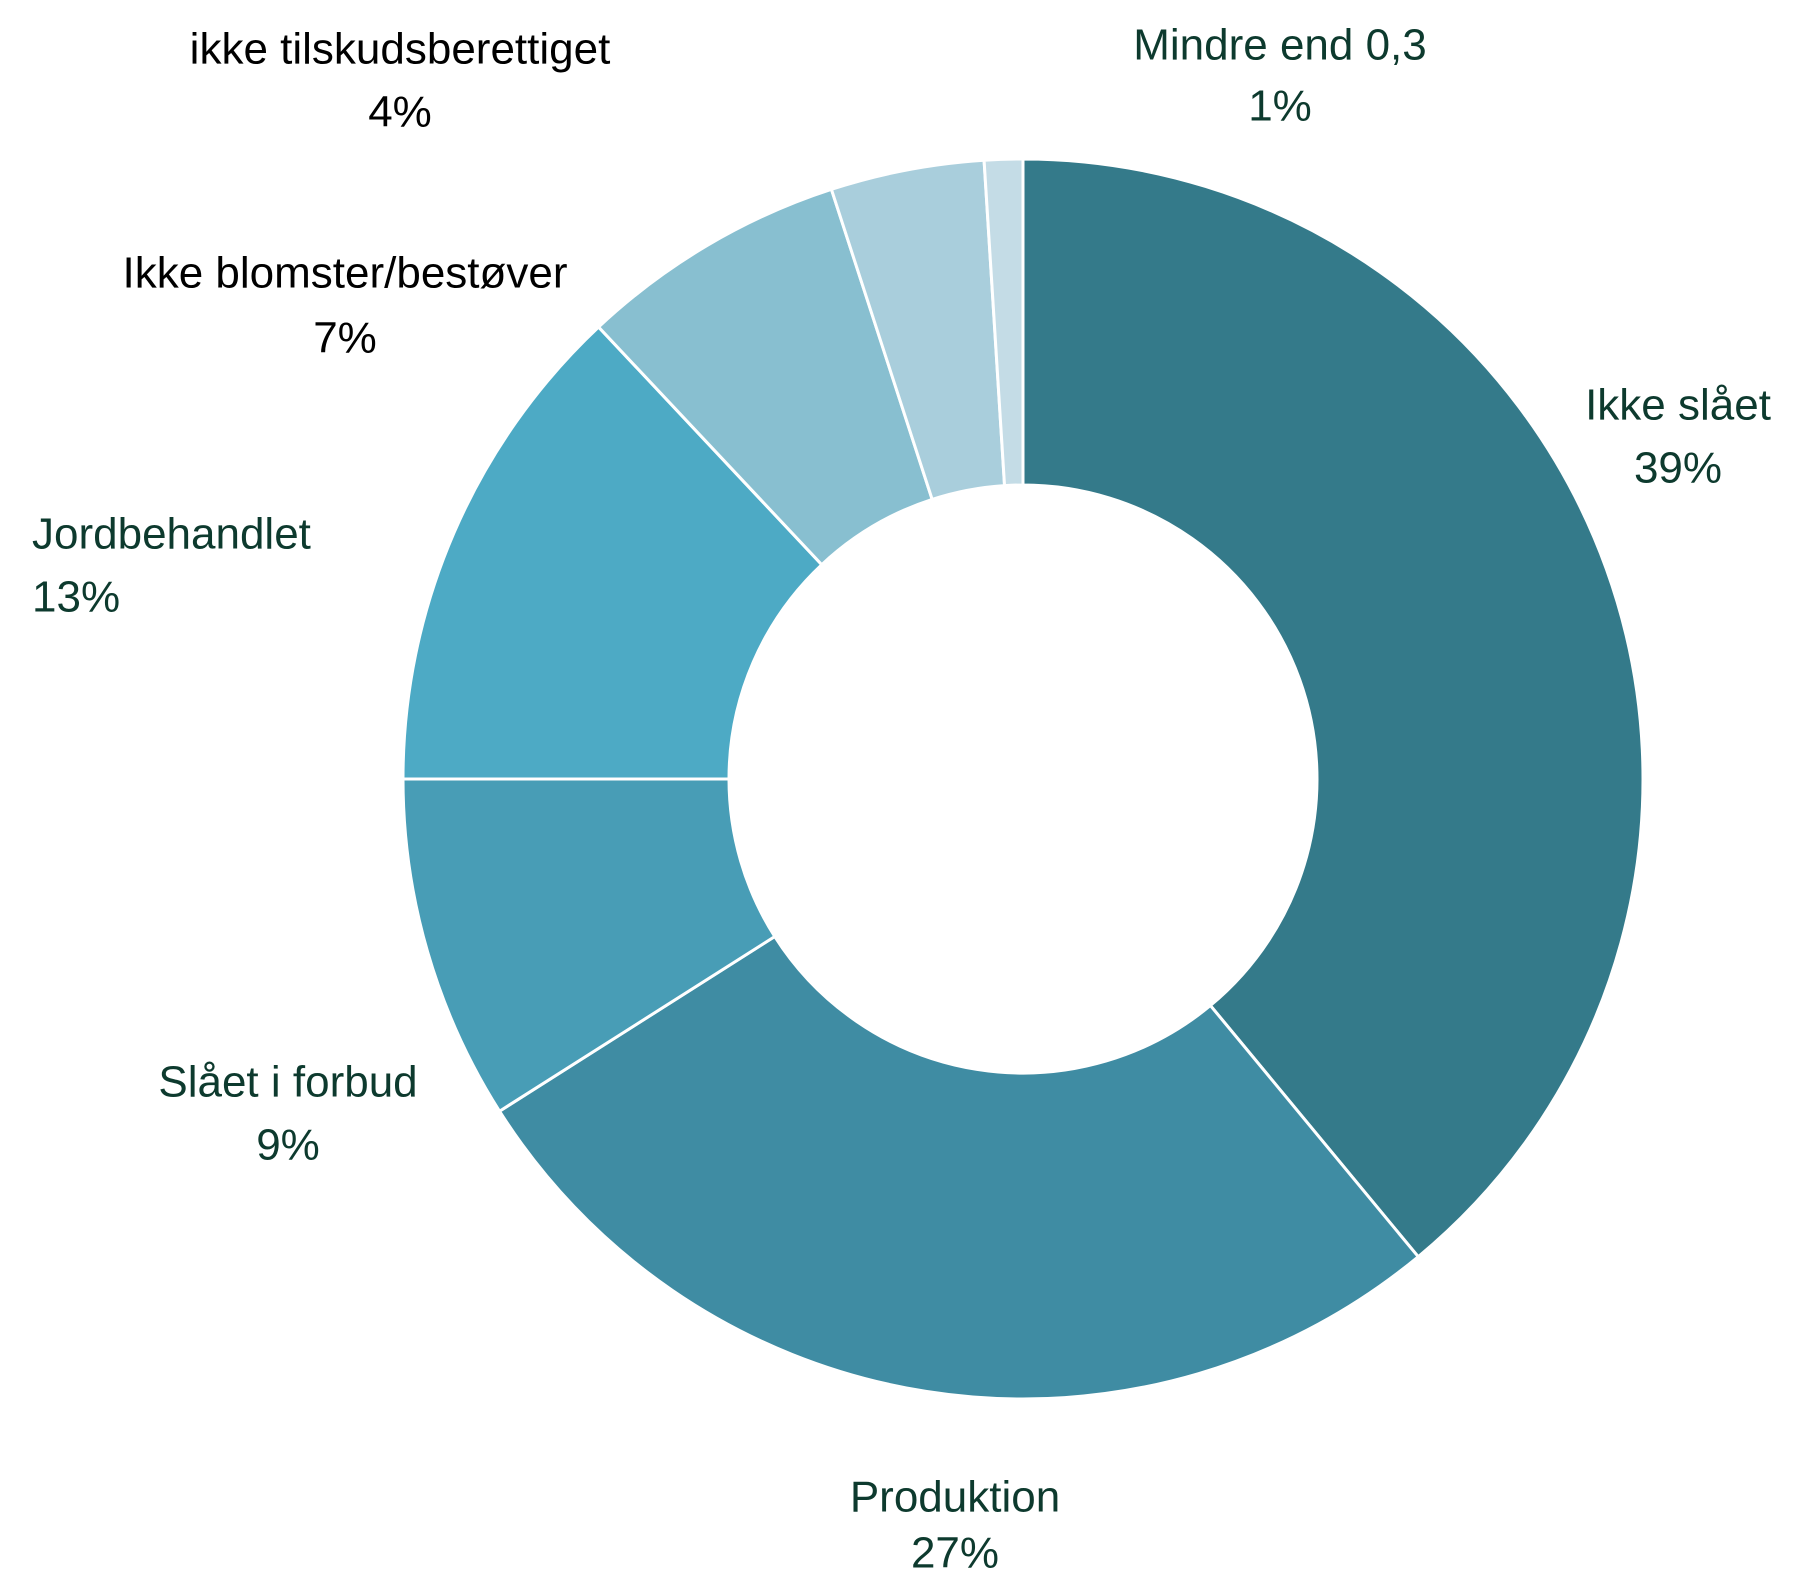  Describe the element at coordinates (955, 1497) in the screenshot. I see `slice-label: Produktion` at that location.